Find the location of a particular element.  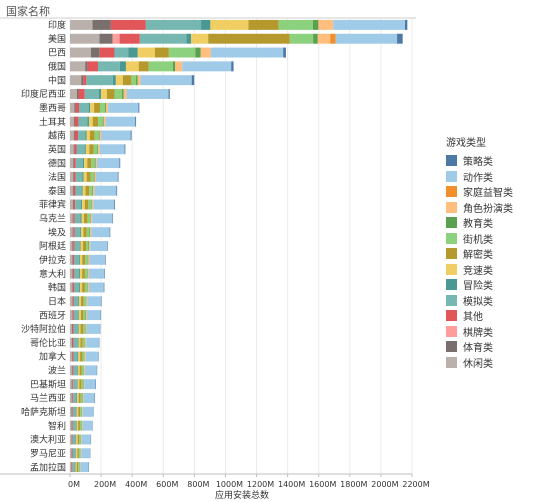

category-label: 伊拉克 is located at coordinates (52, 260).